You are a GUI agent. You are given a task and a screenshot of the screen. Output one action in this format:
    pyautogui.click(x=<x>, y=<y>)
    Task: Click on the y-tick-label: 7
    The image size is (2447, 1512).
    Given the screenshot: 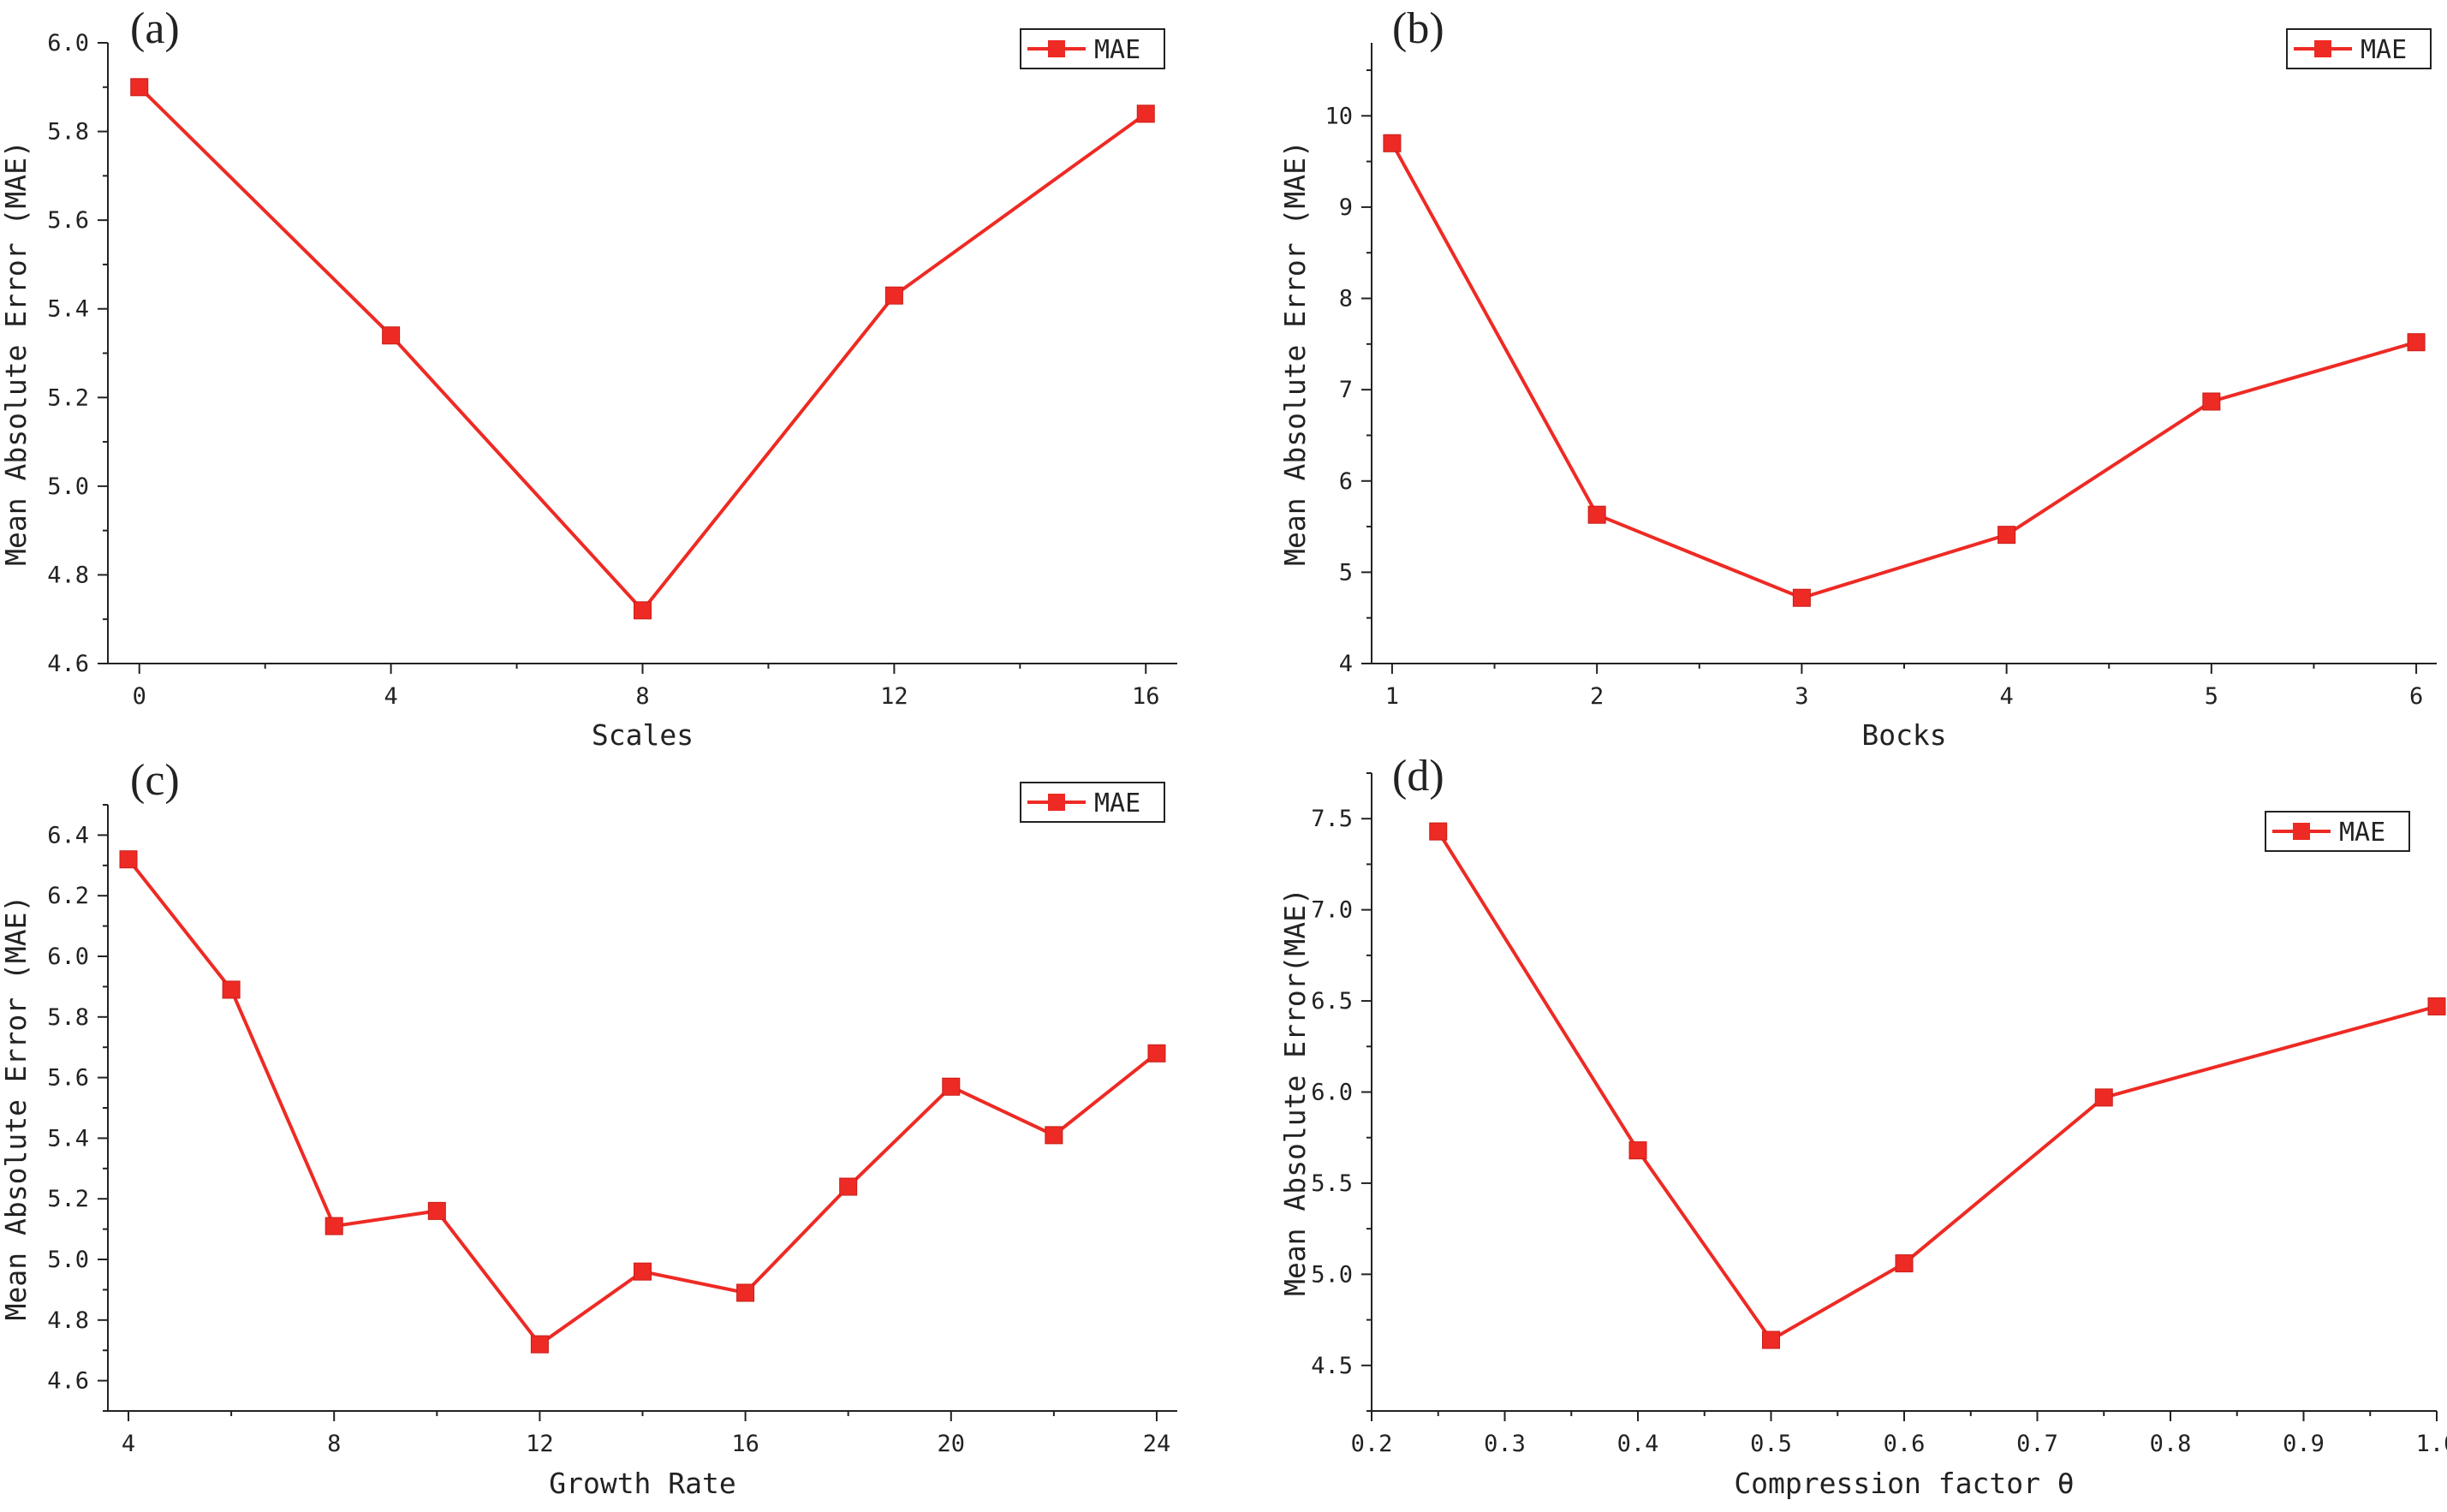 What is the action you would take?
    pyautogui.click(x=1346, y=390)
    